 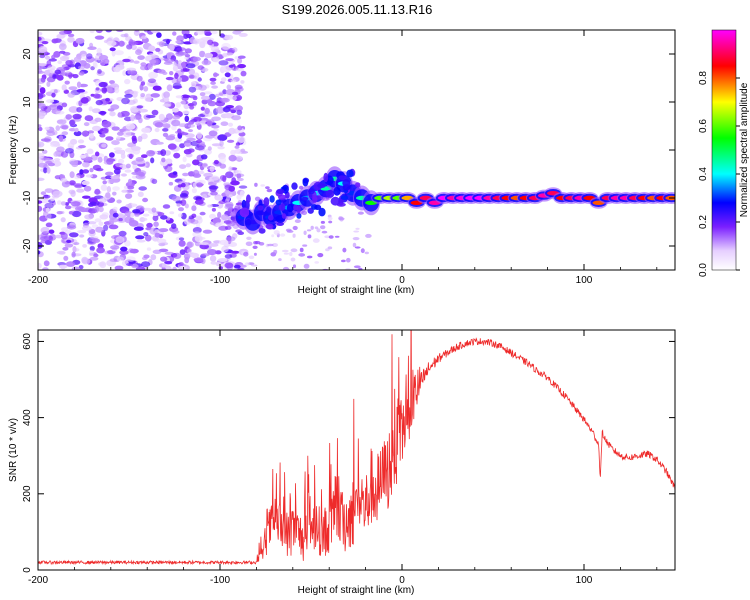 I want to click on x-tick-label: 0, so click(x=402, y=580).